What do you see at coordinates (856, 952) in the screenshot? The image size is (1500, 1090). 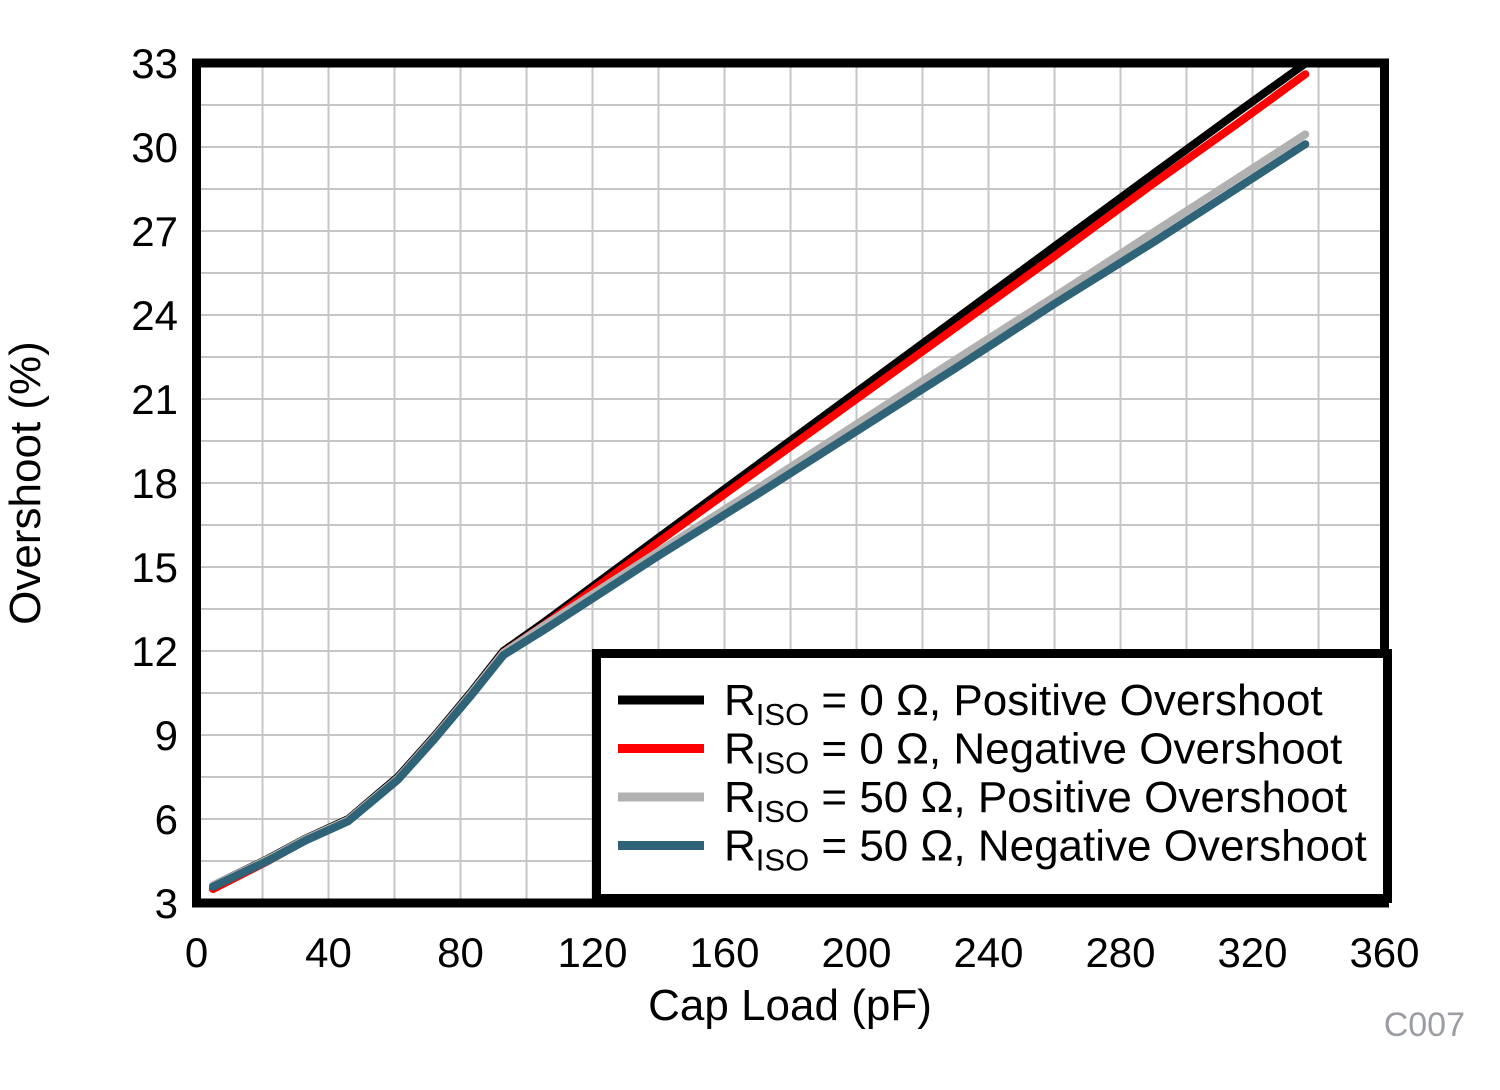 I see `x-tick-label: 200` at bounding box center [856, 952].